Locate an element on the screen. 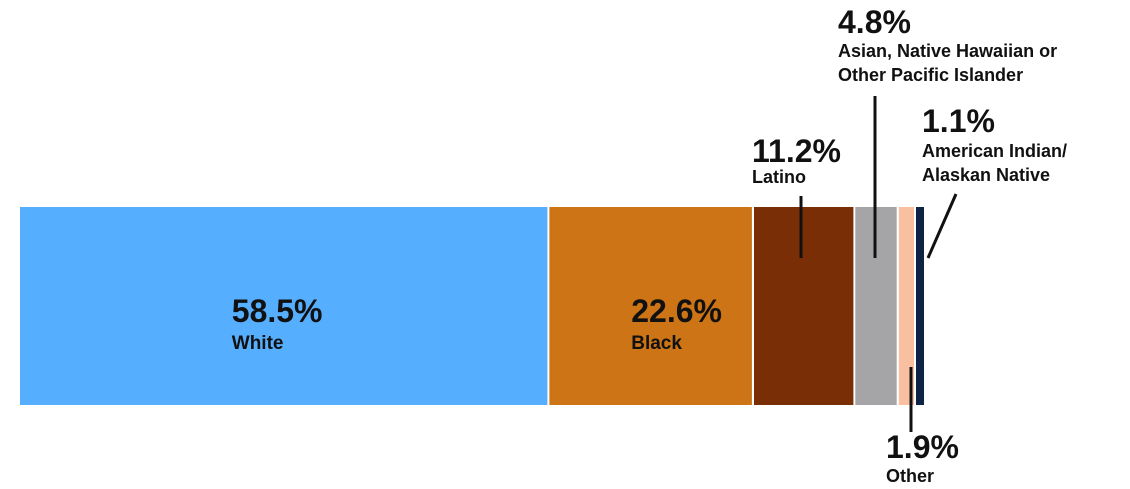 Image resolution: width=1130 pixels, height=489 pixels. category-label-asian-native-hawaiian-or-other-pacific-islander: Asian, Native Hawaiian or is located at coordinates (947, 51).